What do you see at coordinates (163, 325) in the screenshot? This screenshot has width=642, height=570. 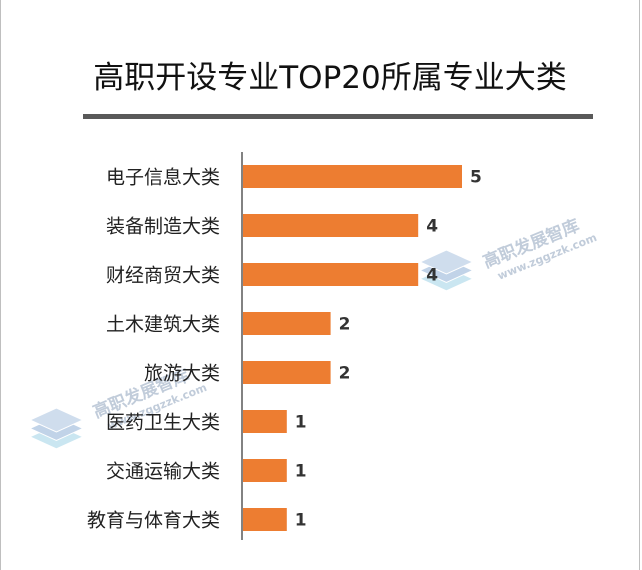 I see `category-label: 土木建筑大类` at bounding box center [163, 325].